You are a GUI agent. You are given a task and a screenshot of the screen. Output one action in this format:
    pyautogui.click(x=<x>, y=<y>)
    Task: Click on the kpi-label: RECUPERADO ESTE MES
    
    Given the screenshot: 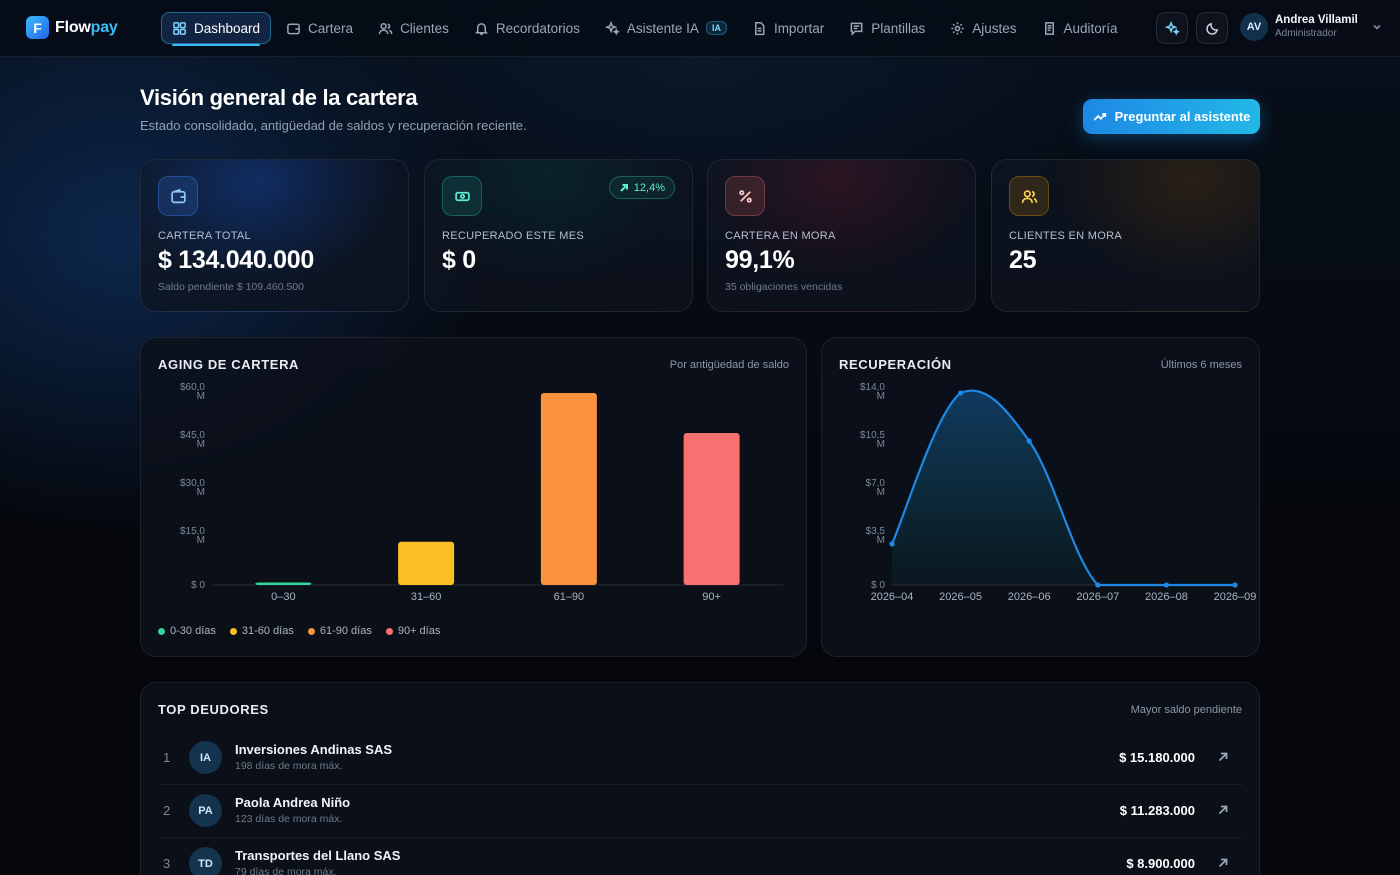 What is the action you would take?
    pyautogui.click(x=513, y=236)
    